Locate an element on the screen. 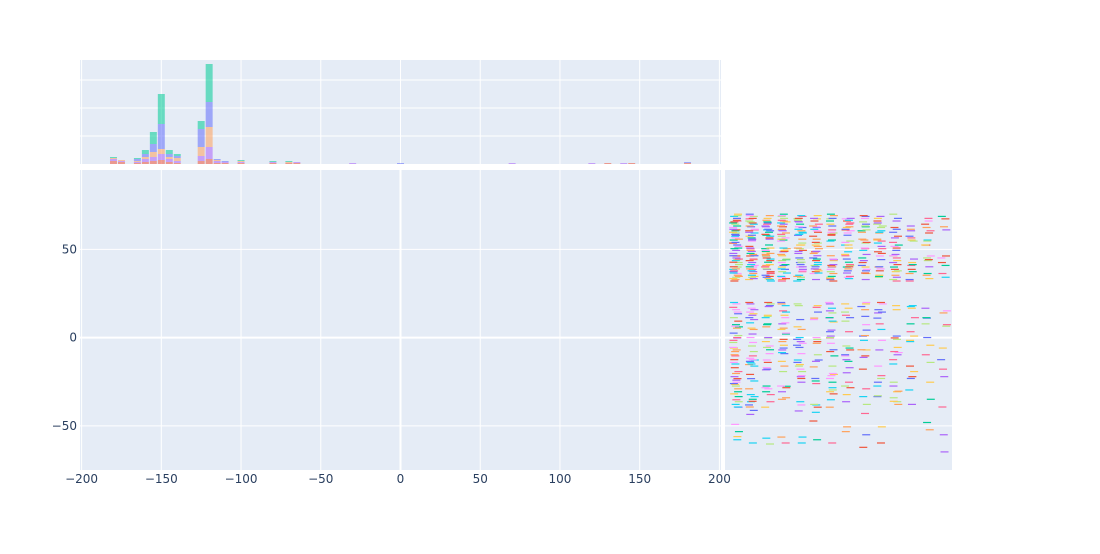 This screenshot has height=554, width=1100. x-tick-label: −200 is located at coordinates (81, 479).